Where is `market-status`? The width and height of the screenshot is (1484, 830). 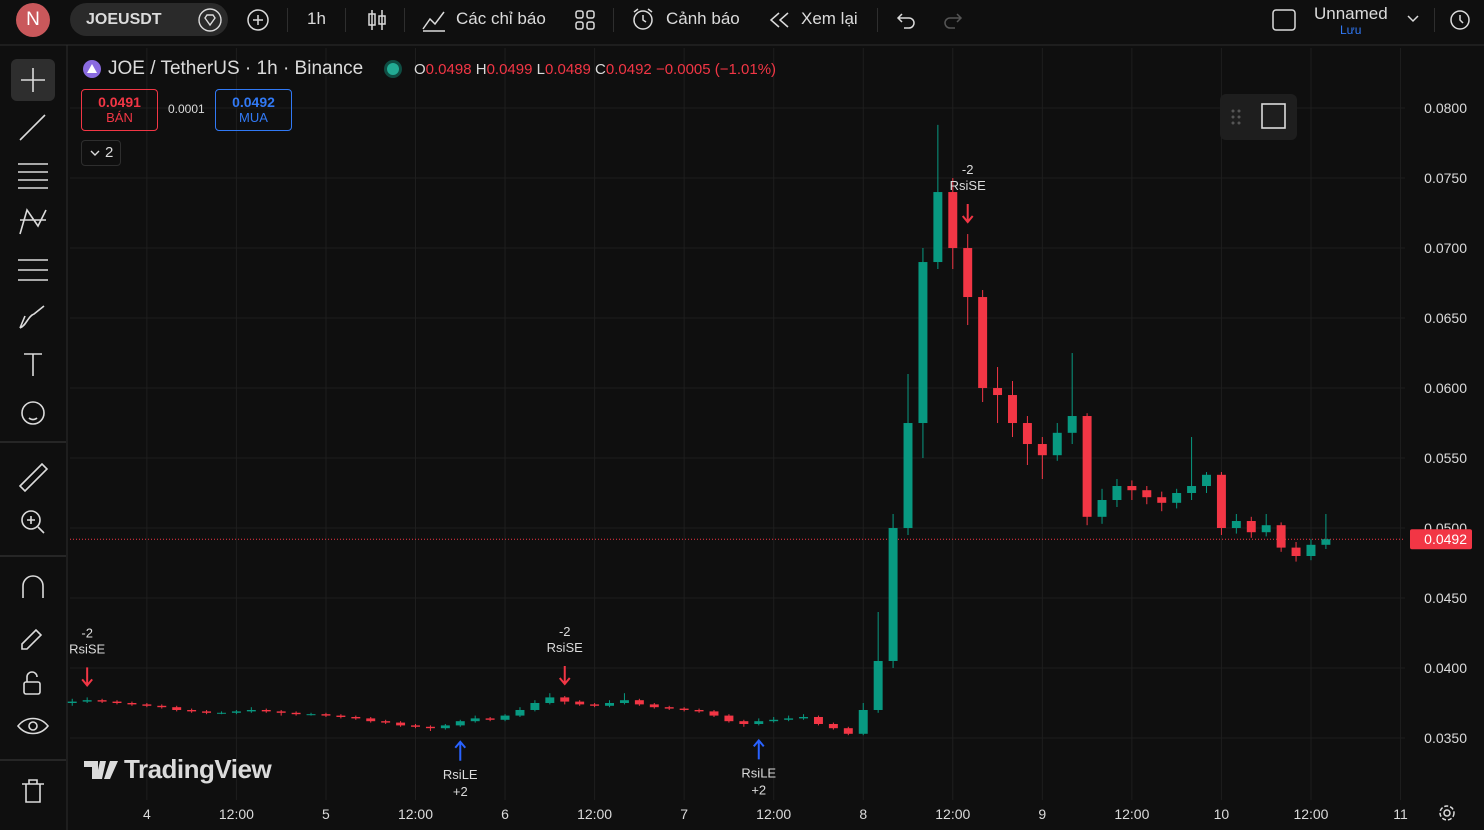 market-status is located at coordinates (393, 69).